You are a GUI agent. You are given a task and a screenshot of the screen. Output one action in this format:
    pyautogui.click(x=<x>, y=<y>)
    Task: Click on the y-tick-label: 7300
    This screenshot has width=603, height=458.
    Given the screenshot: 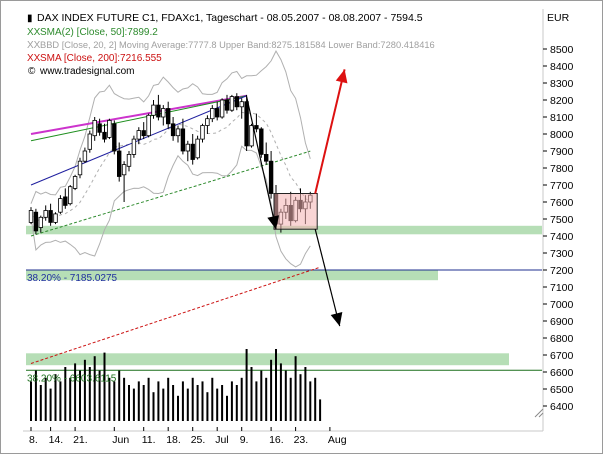 What is the action you would take?
    pyautogui.click(x=562, y=254)
    